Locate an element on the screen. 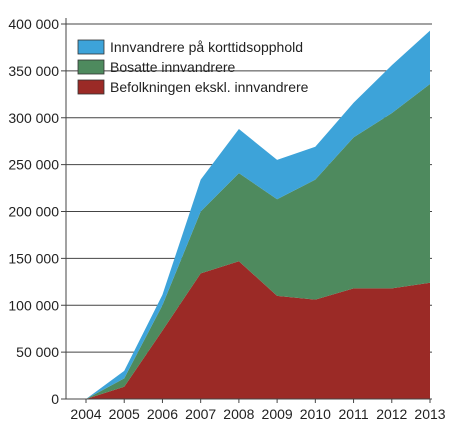  x-tick-label: 2007 is located at coordinates (200, 414).